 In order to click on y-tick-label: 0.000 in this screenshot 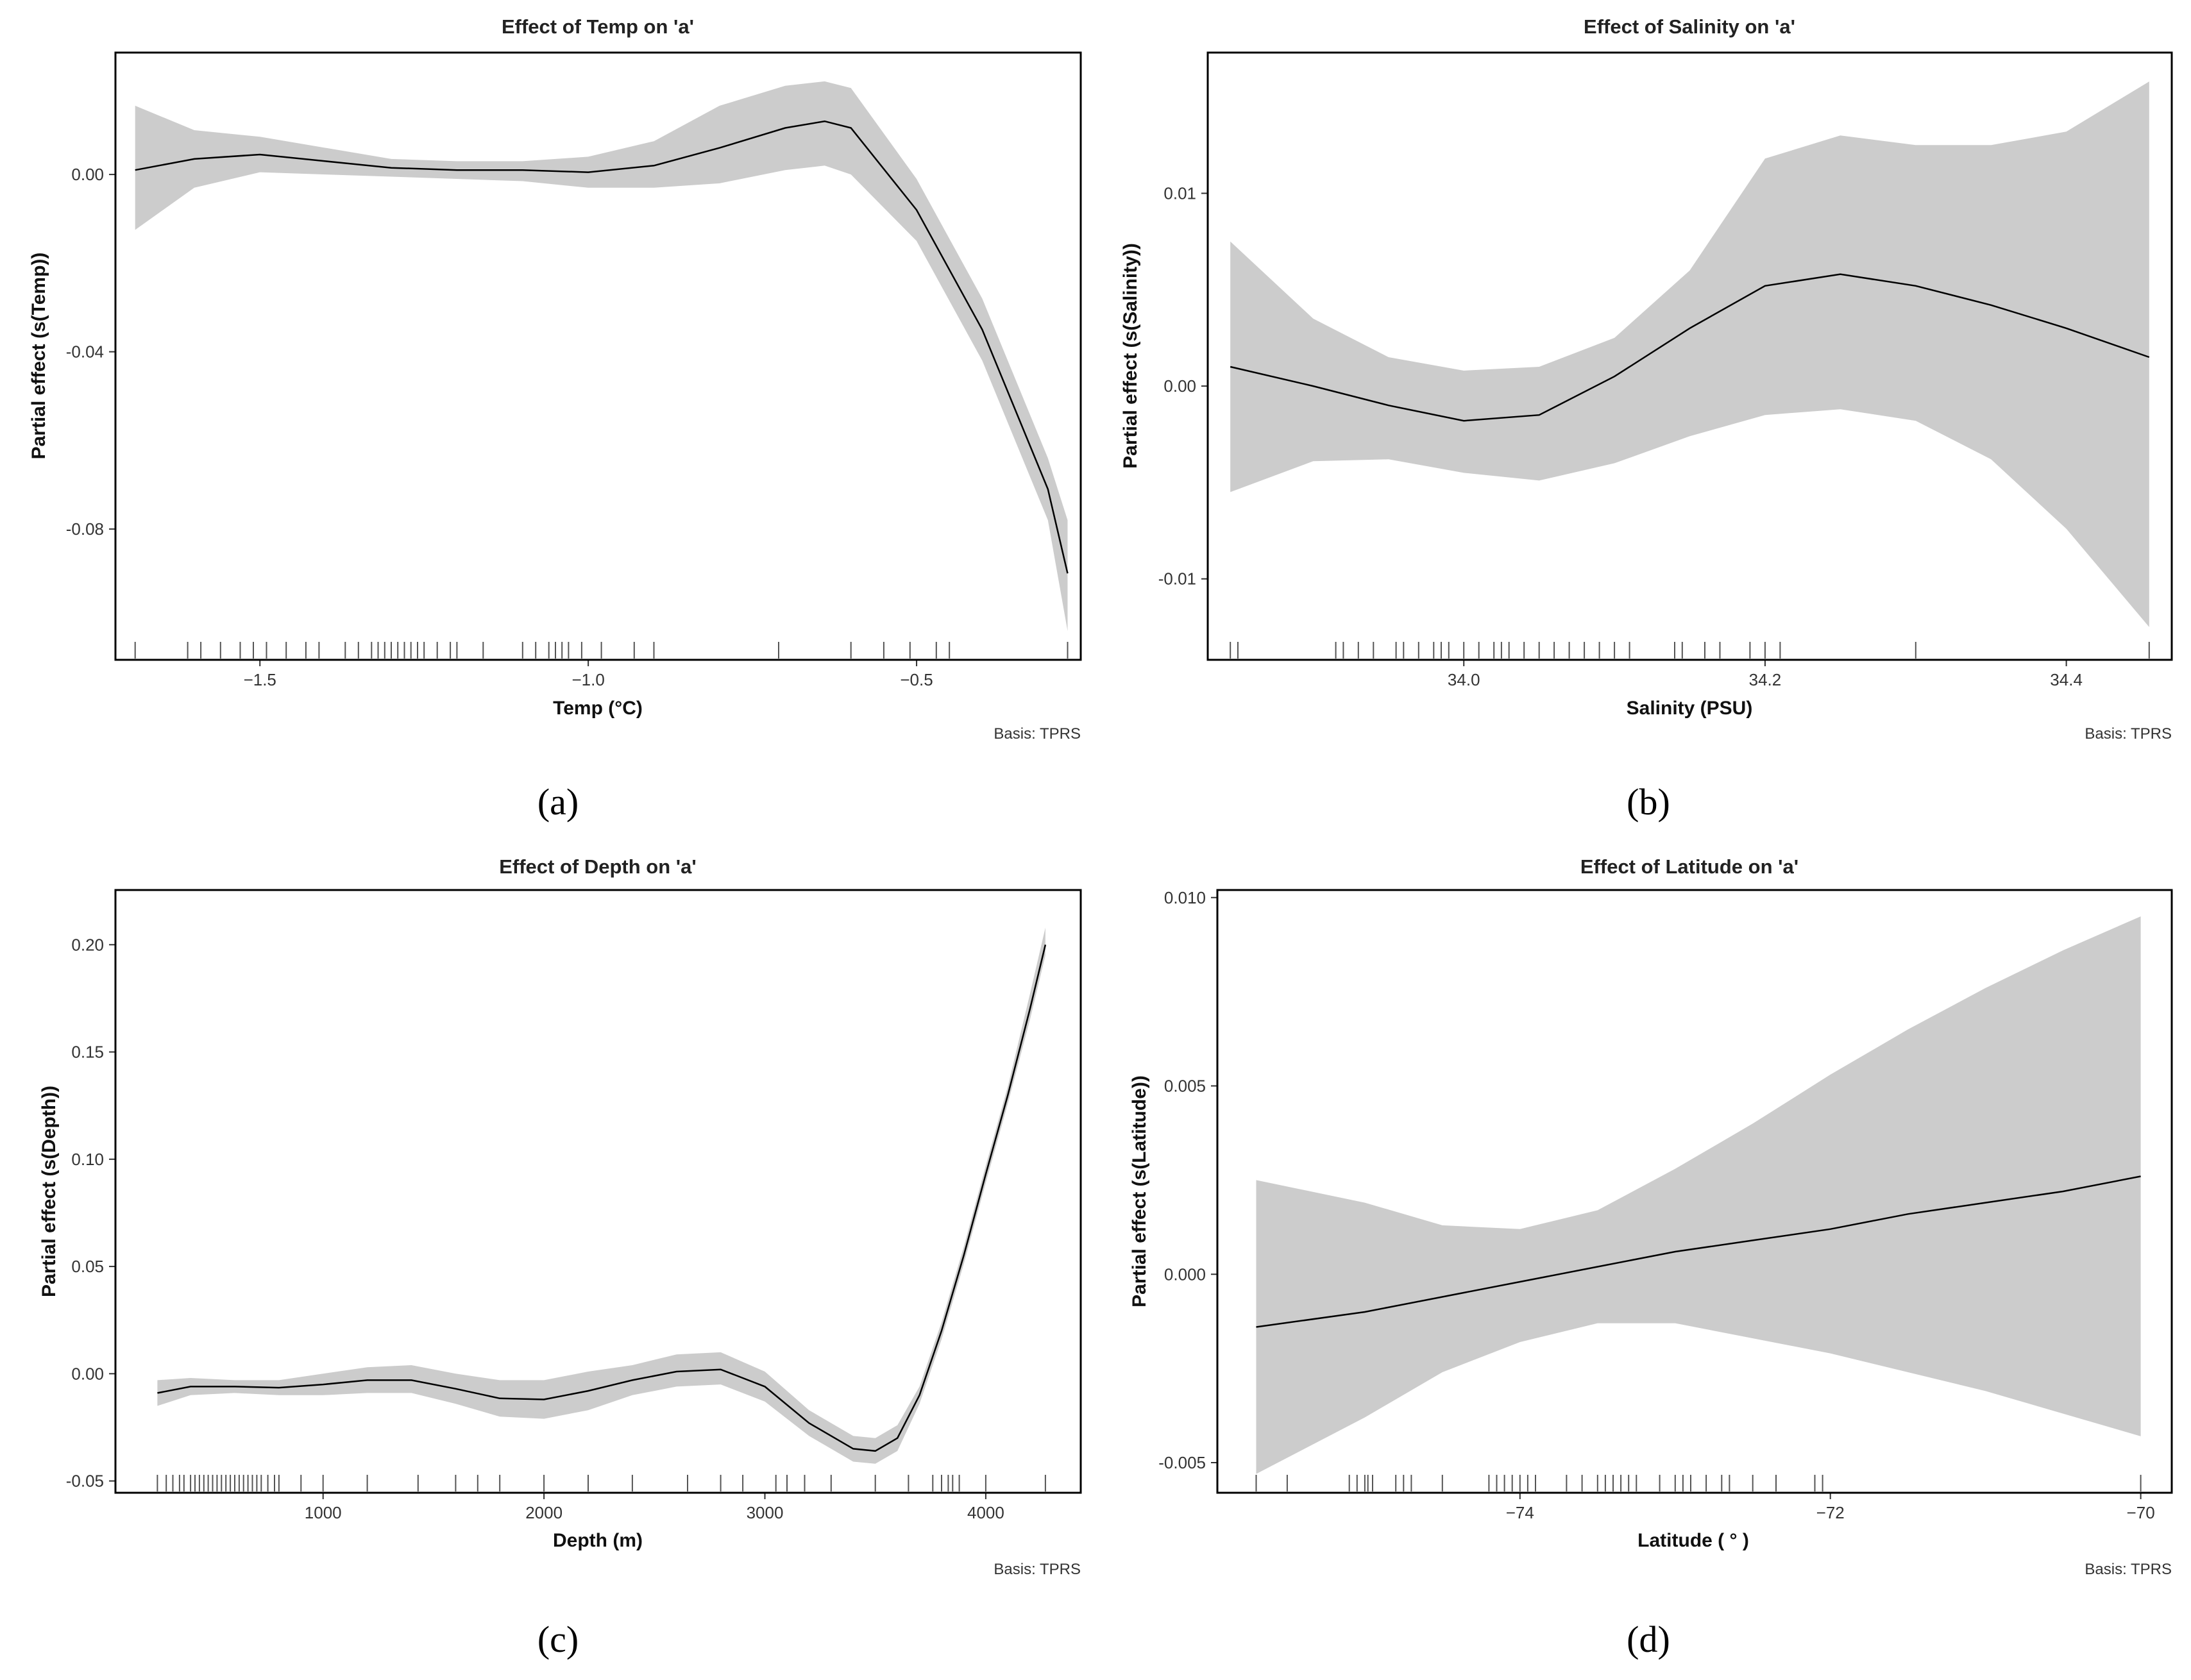, I will do `click(1185, 1274)`.